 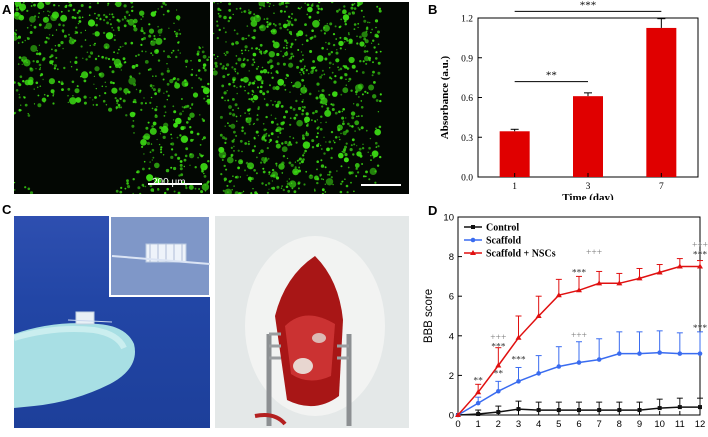 I want to click on surgery-photo, so click(x=312, y=322).